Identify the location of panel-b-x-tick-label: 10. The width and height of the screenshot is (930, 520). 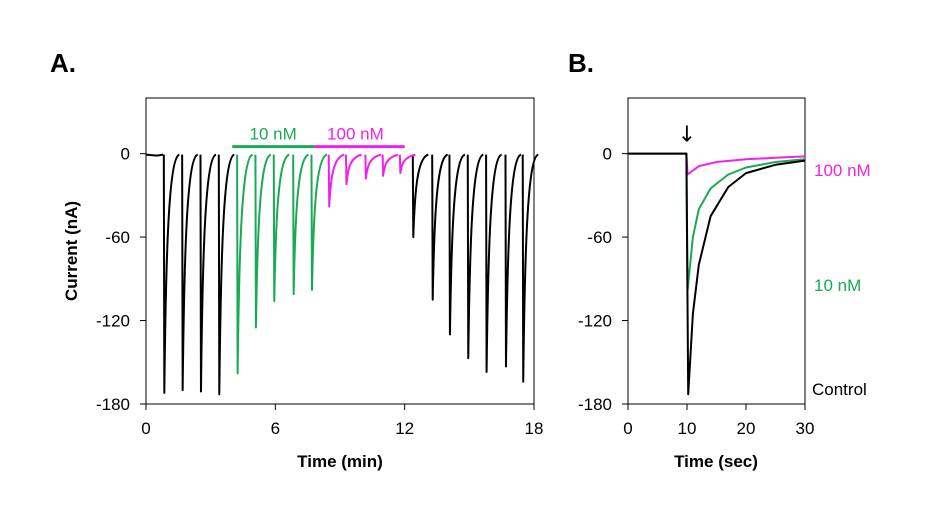
(687, 428).